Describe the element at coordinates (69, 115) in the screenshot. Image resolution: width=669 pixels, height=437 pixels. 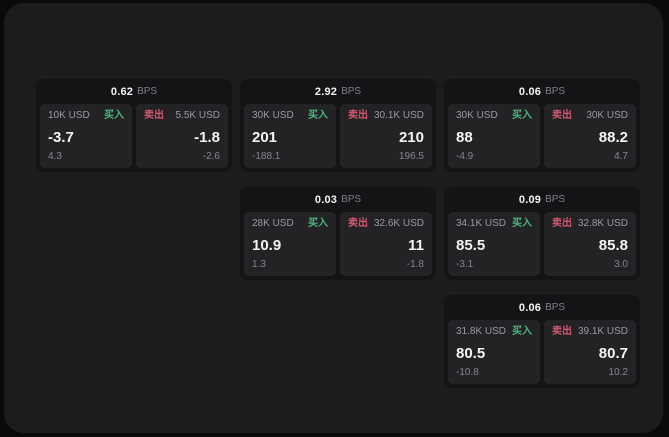
I see `buy-amount-label: 10K USD` at that location.